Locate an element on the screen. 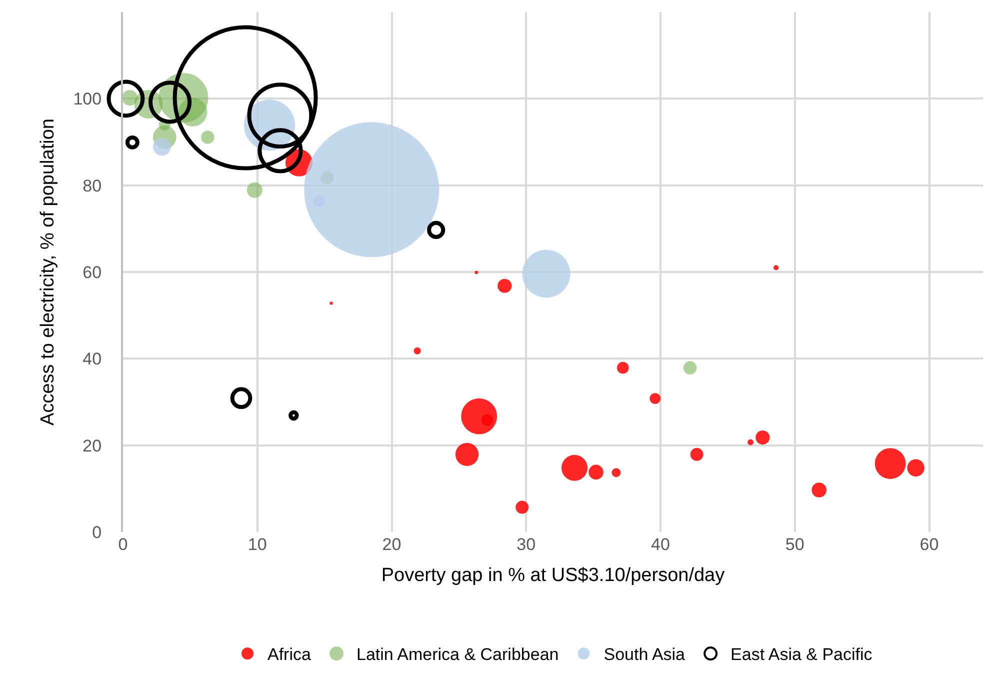 The width and height of the screenshot is (985, 674). x-tick-label: 0 is located at coordinates (123, 544).